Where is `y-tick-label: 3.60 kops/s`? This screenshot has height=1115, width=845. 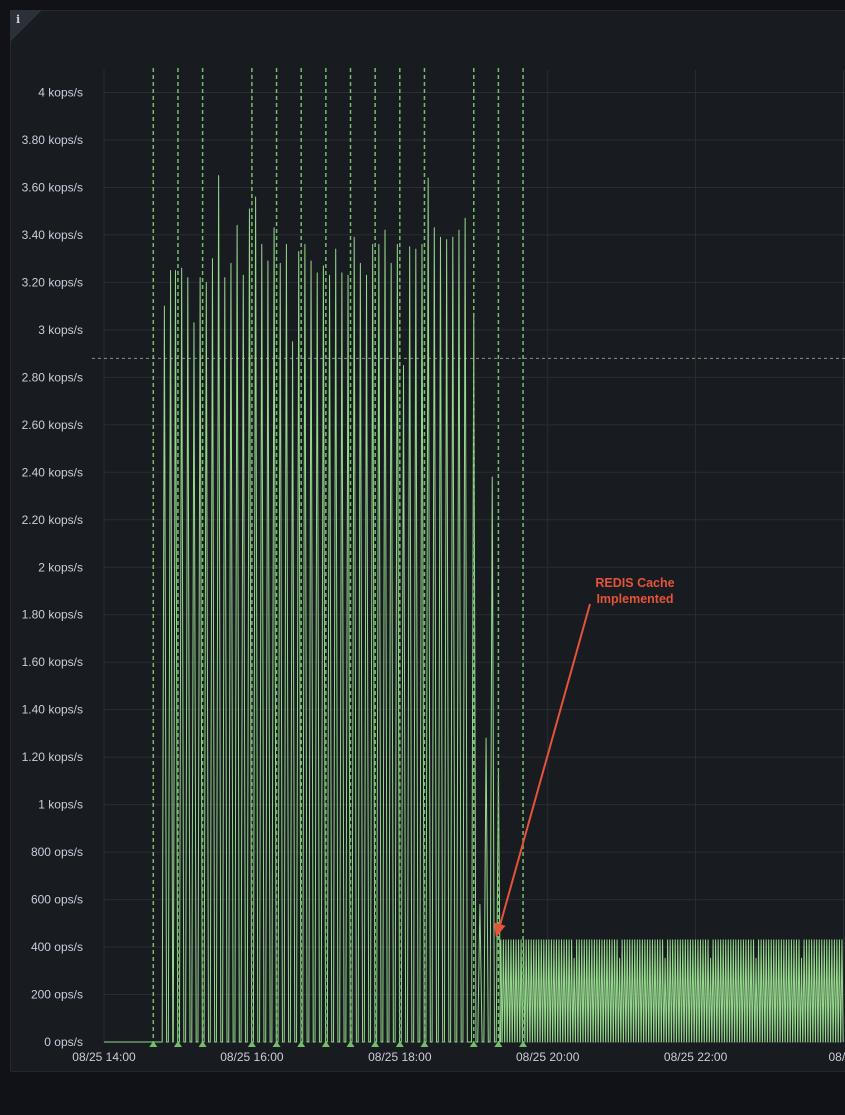 y-tick-label: 3.60 kops/s is located at coordinates (52, 187).